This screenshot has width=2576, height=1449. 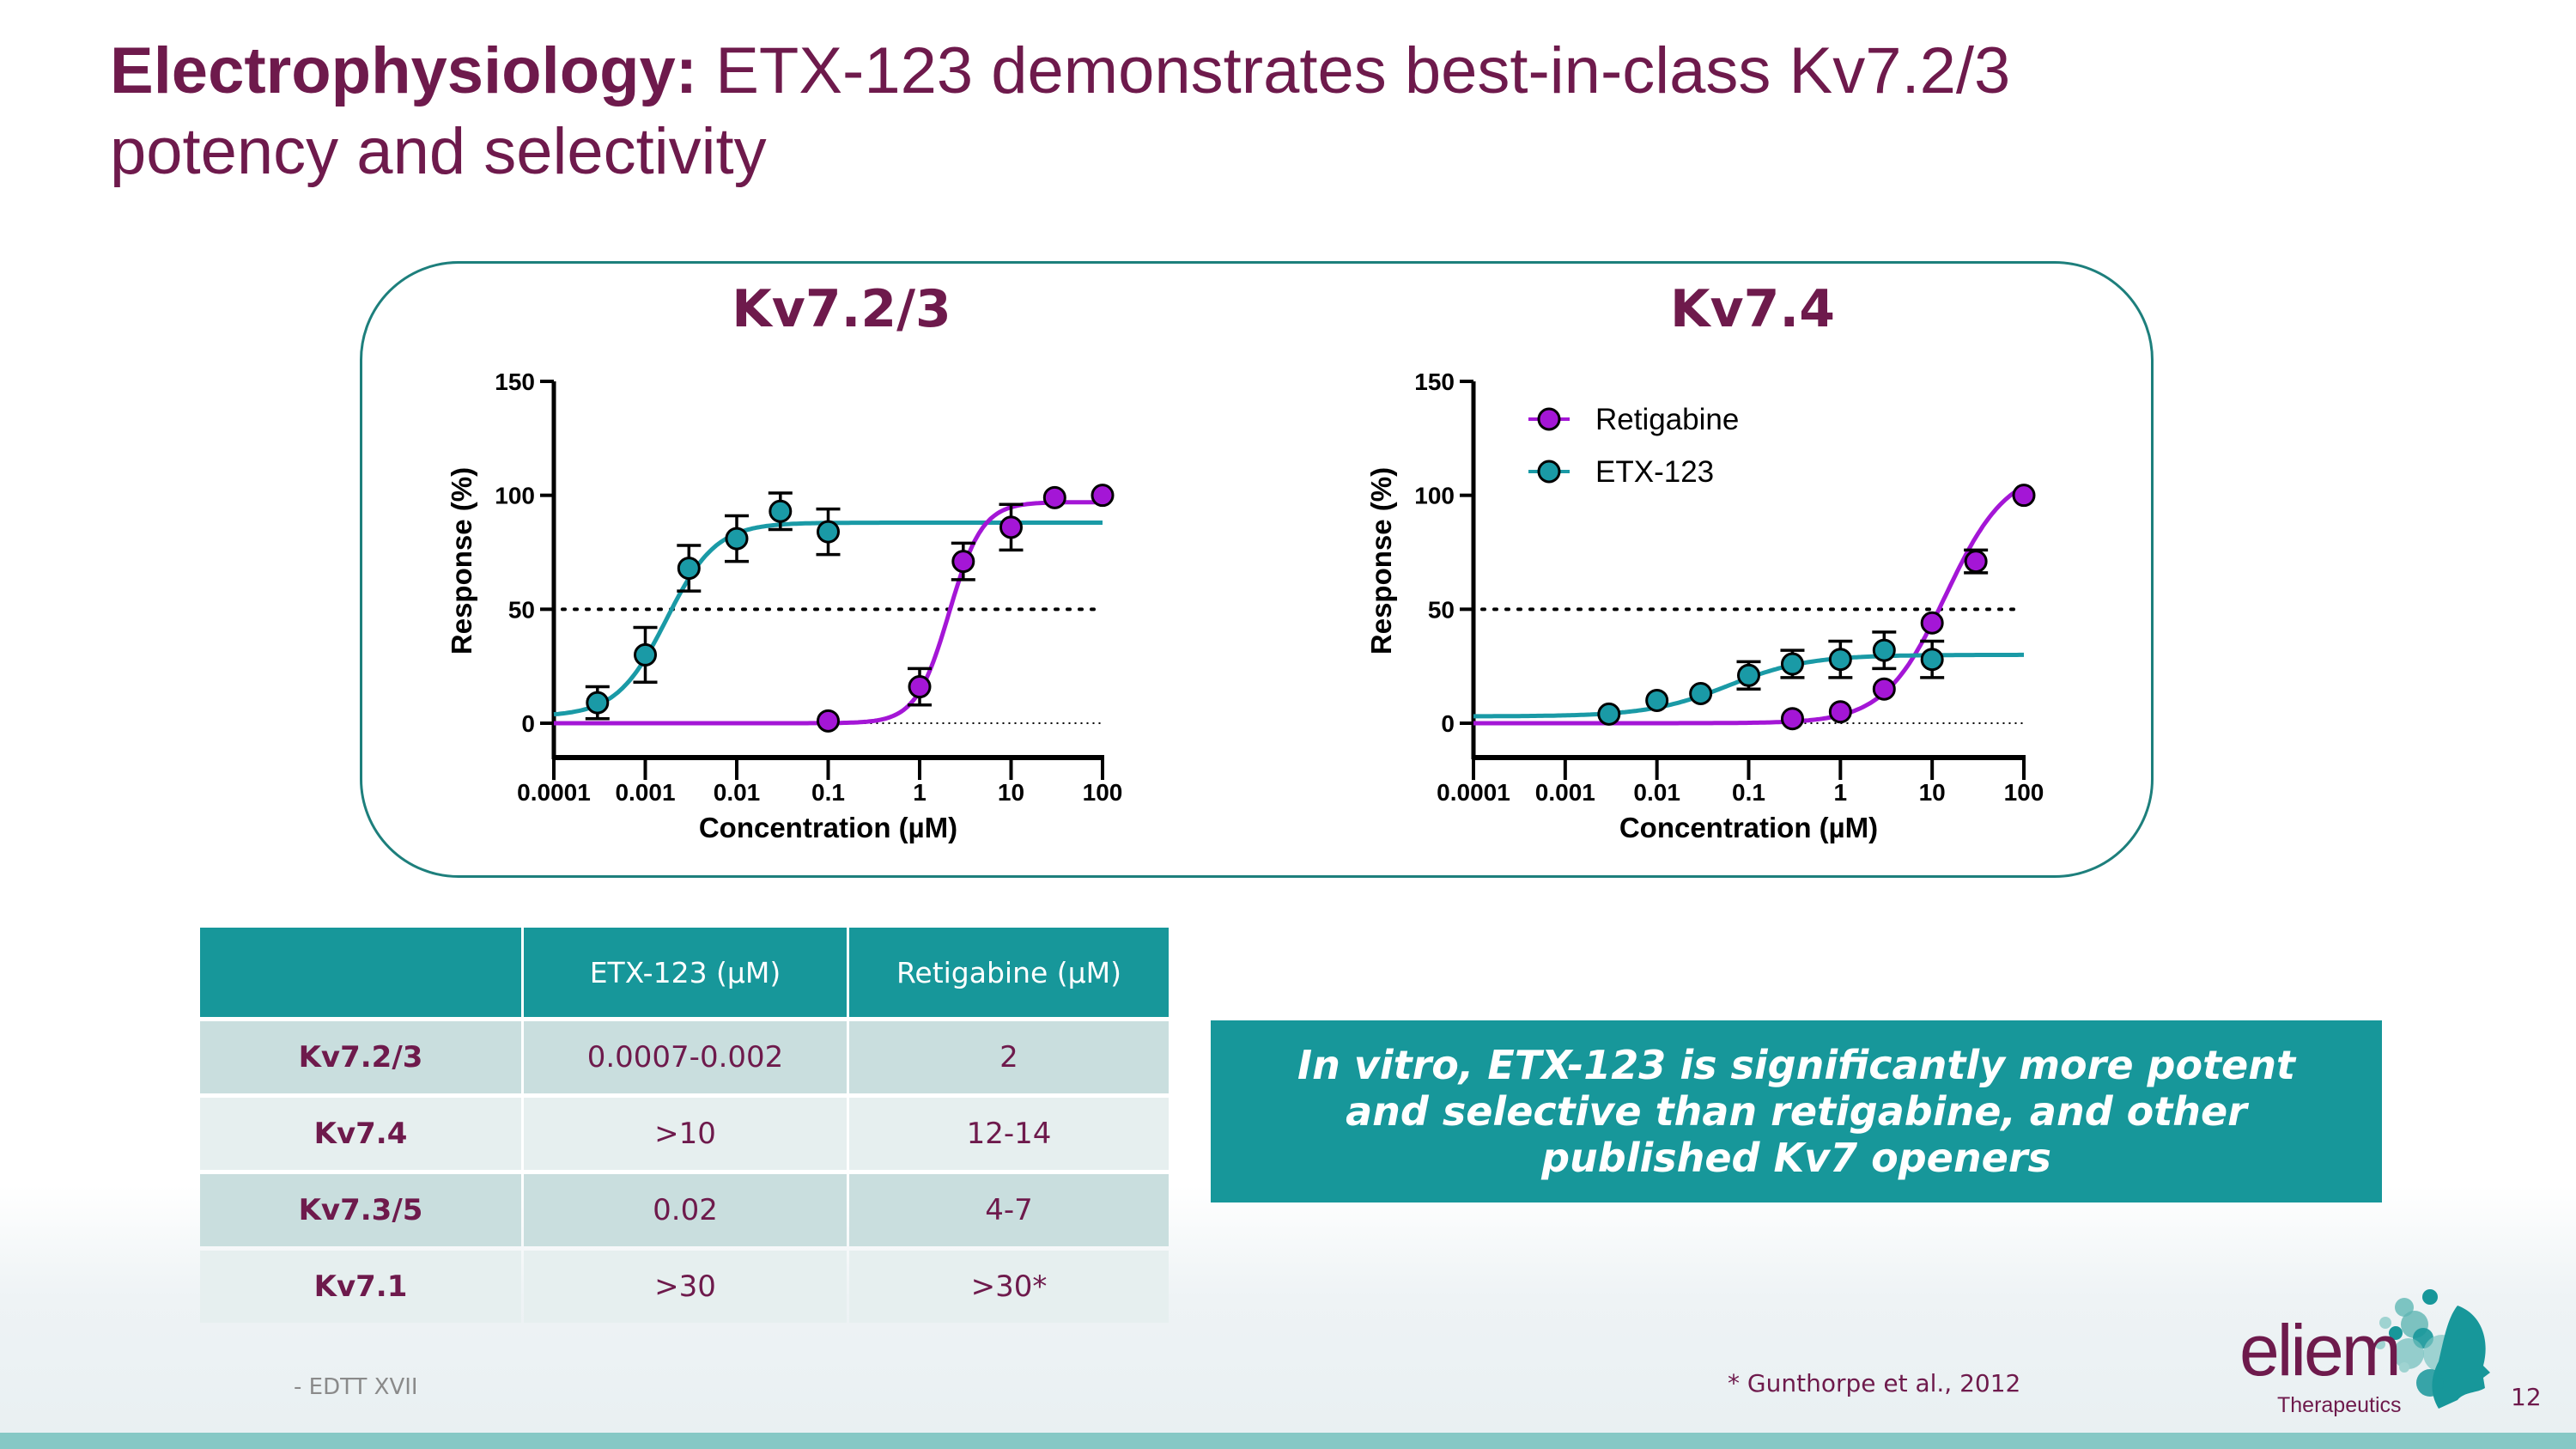 What do you see at coordinates (356, 1387) in the screenshot?
I see `footer-event: - EDTT XVII` at bounding box center [356, 1387].